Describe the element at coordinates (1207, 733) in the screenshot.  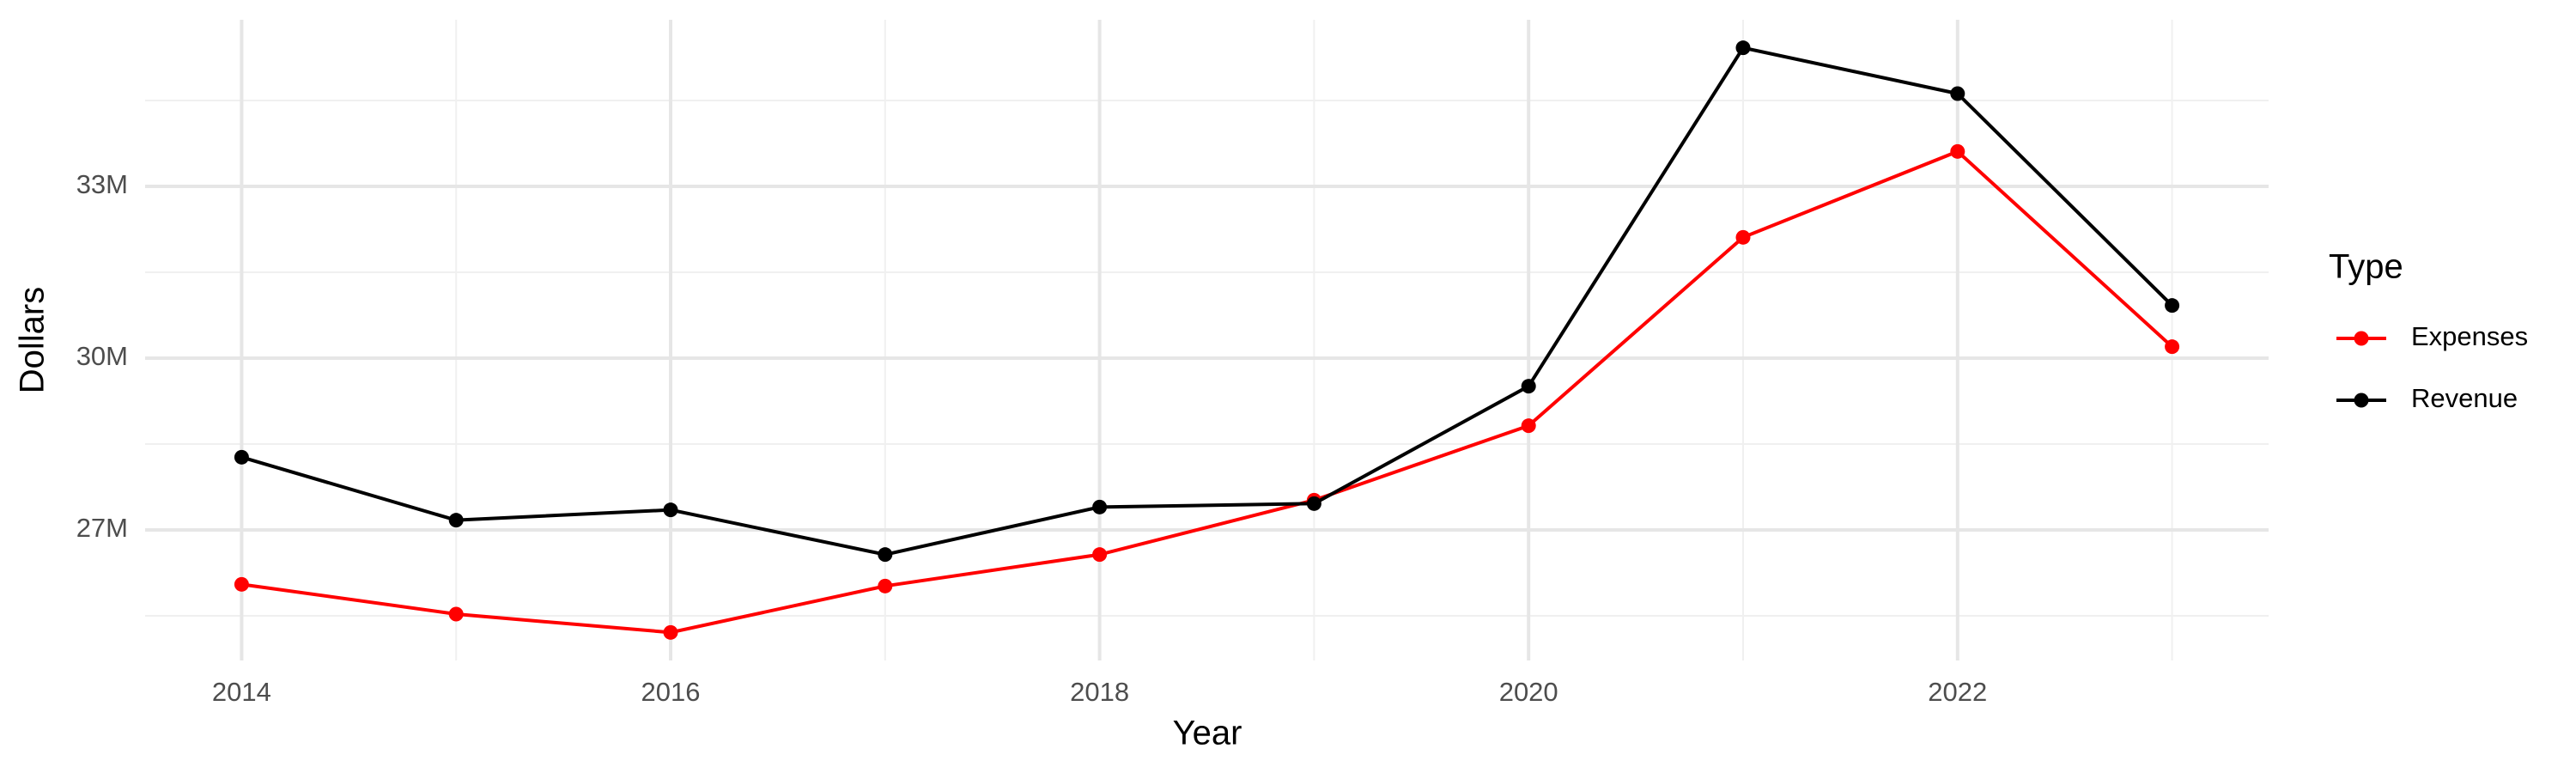
I see `x-axis-title: Year` at that location.